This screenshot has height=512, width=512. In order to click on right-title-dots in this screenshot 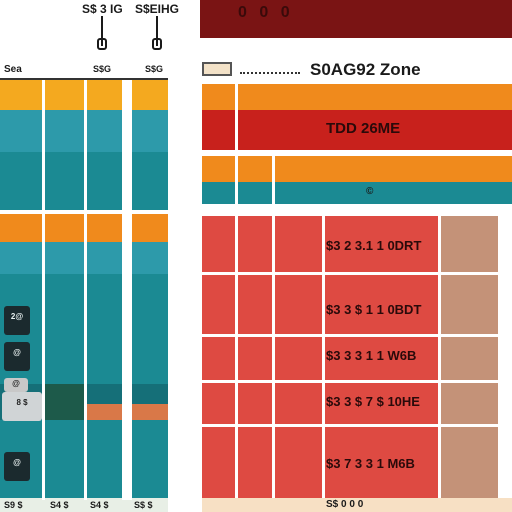, I will do `click(270, 73)`.